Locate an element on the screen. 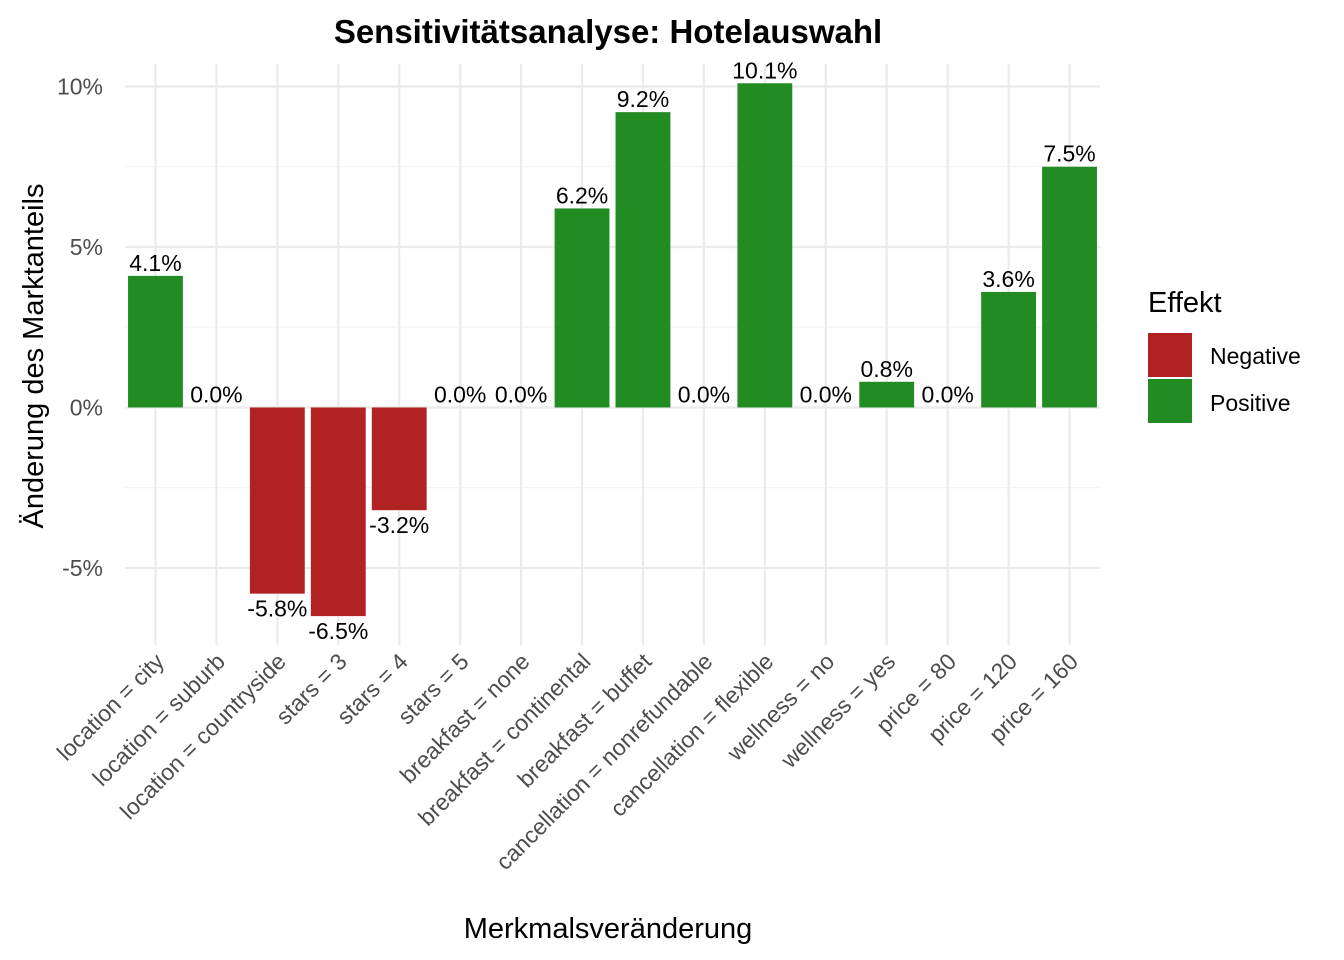 The height and width of the screenshot is (960, 1344). data-label: 7.5% is located at coordinates (1069, 154).